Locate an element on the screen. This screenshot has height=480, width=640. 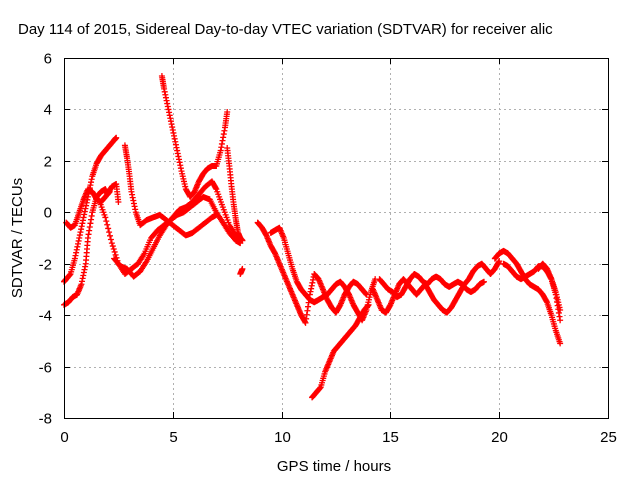
x-axis-label: GPS time / hours is located at coordinates (334, 466).